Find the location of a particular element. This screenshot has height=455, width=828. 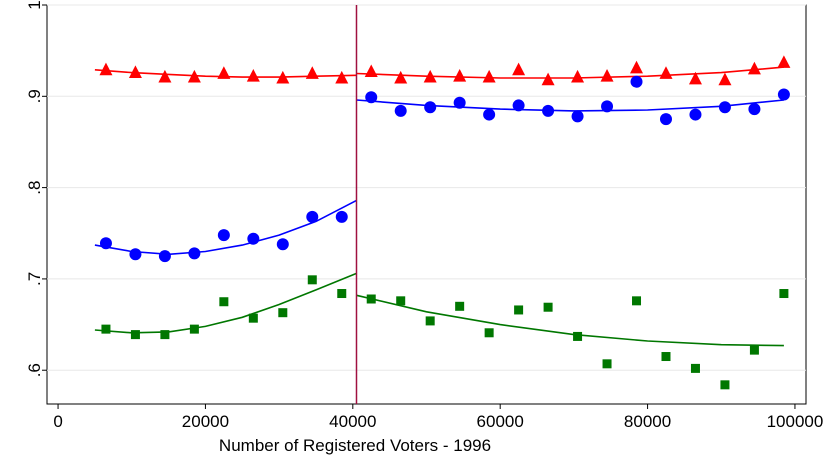

x-tick-label: 0 is located at coordinates (57, 421).